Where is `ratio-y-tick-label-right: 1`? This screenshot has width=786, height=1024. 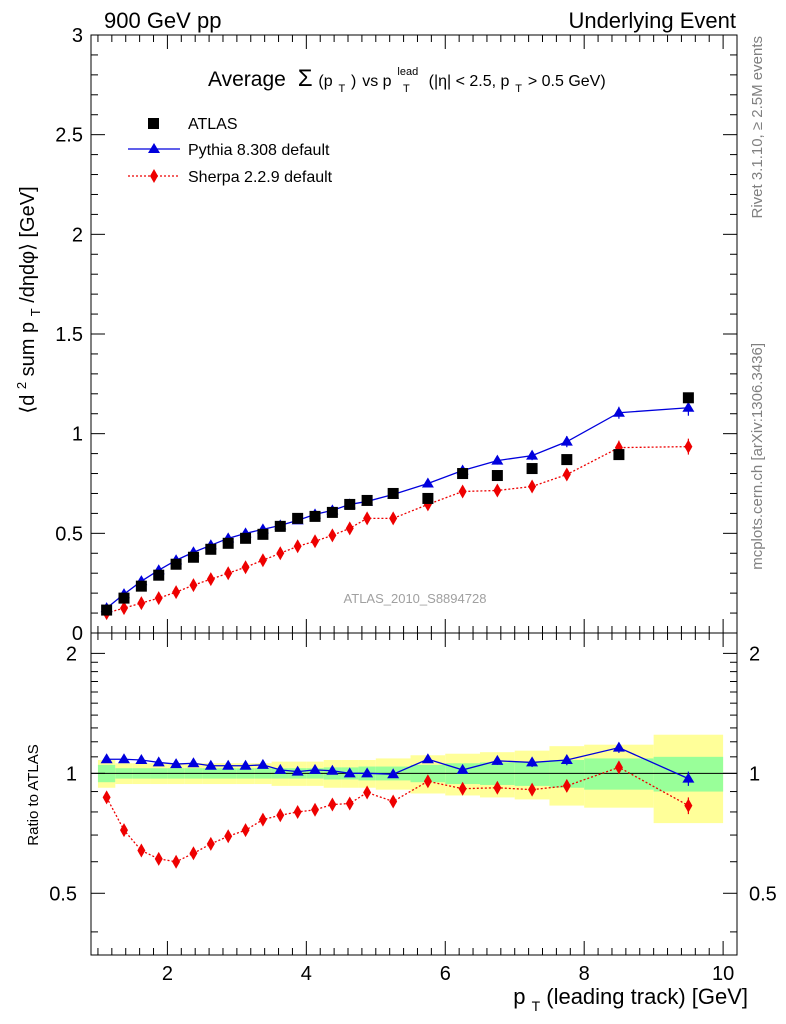 ratio-y-tick-label-right: 1 is located at coordinates (754, 774).